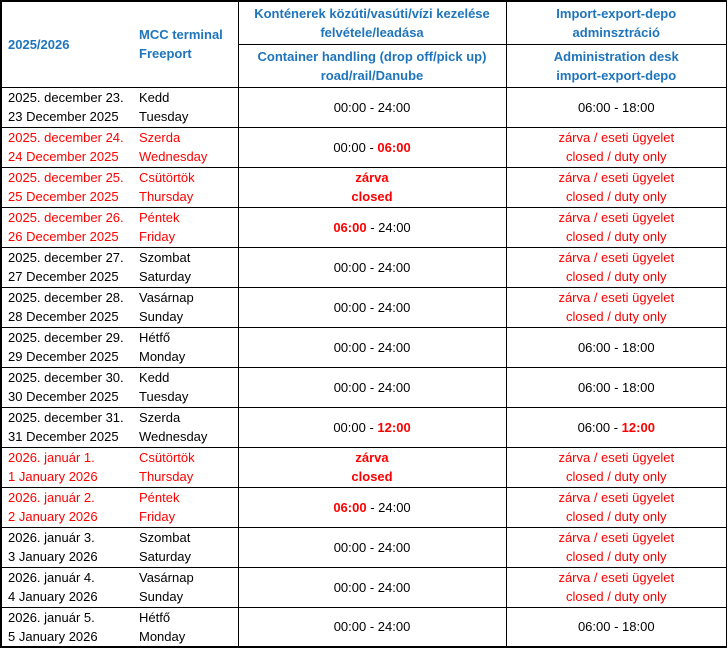 This screenshot has height=649, width=727. I want to click on terminal-label: MCC terminal Freeport, so click(188, 44).